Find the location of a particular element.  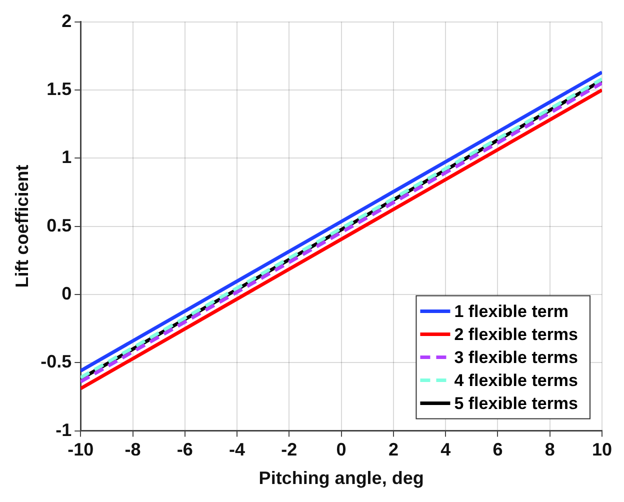

x-tick-label: -8 is located at coordinates (132, 450).